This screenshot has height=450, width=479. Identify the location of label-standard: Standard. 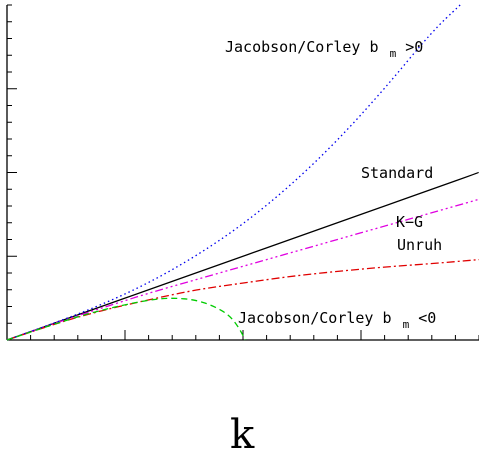
(397, 173).